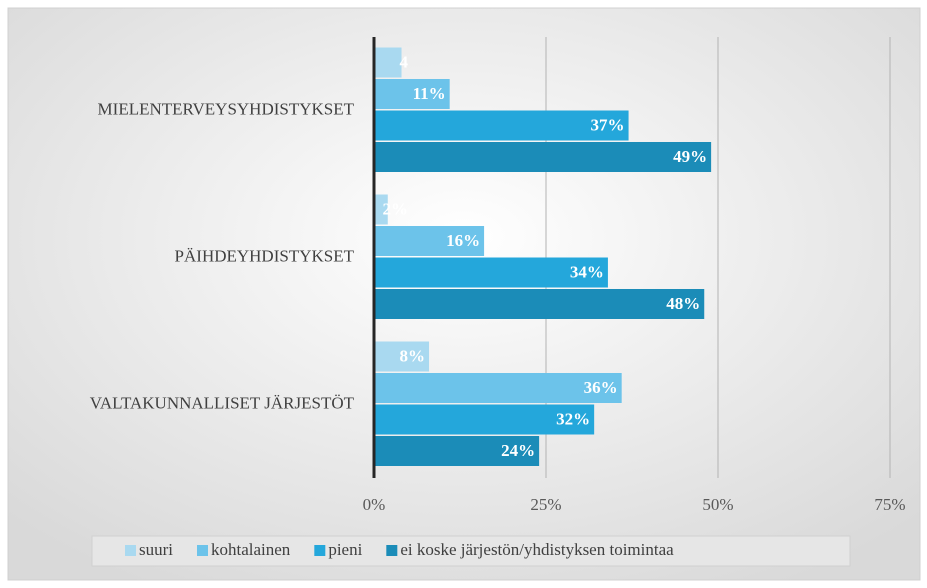 This screenshot has width=927, height=588. Describe the element at coordinates (518, 450) in the screenshot. I see `data-label: 24%` at that location.